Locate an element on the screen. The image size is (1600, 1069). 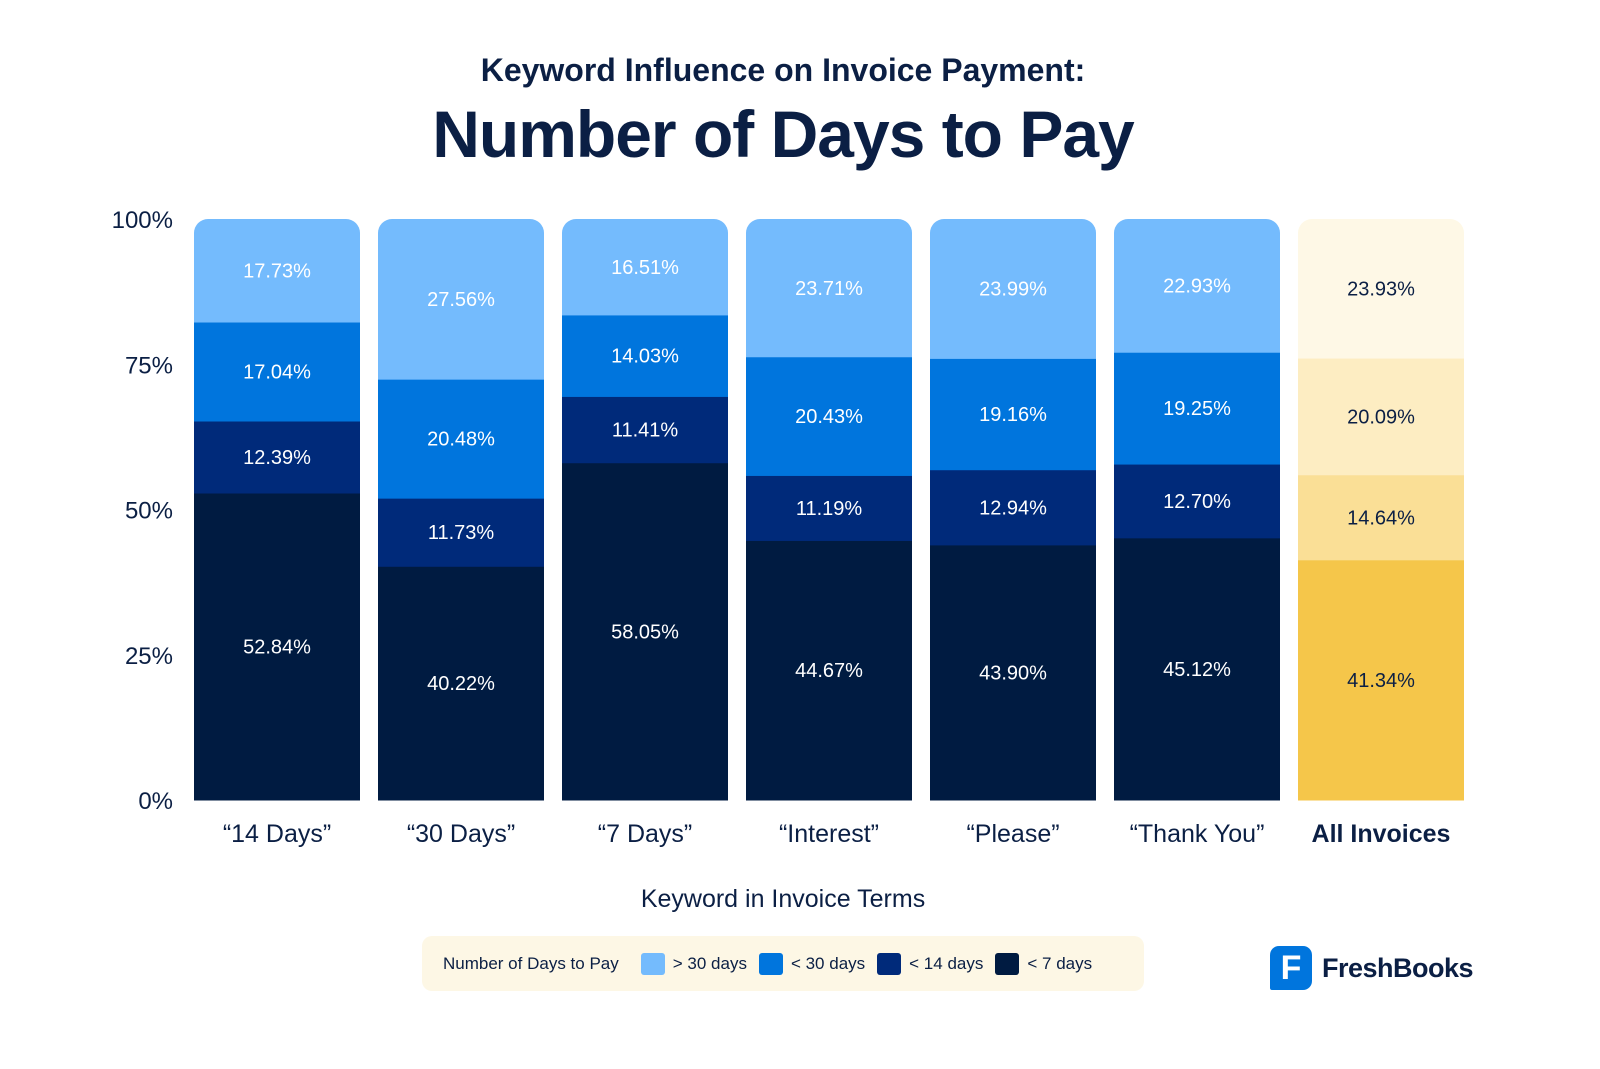
data-label: 44.67% is located at coordinates (829, 671).